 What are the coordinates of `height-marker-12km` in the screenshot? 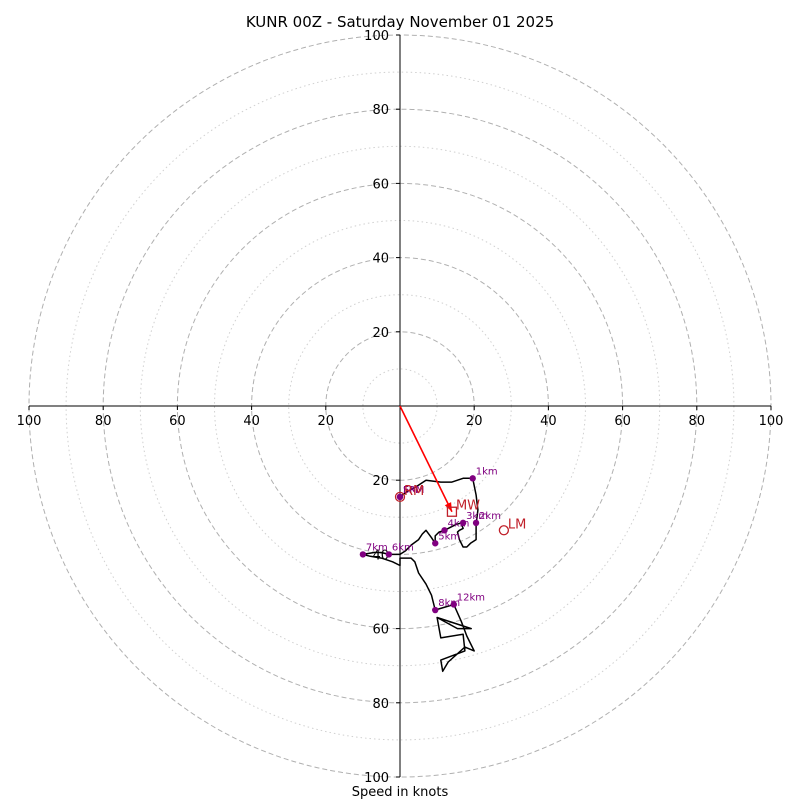 It's located at (453, 604).